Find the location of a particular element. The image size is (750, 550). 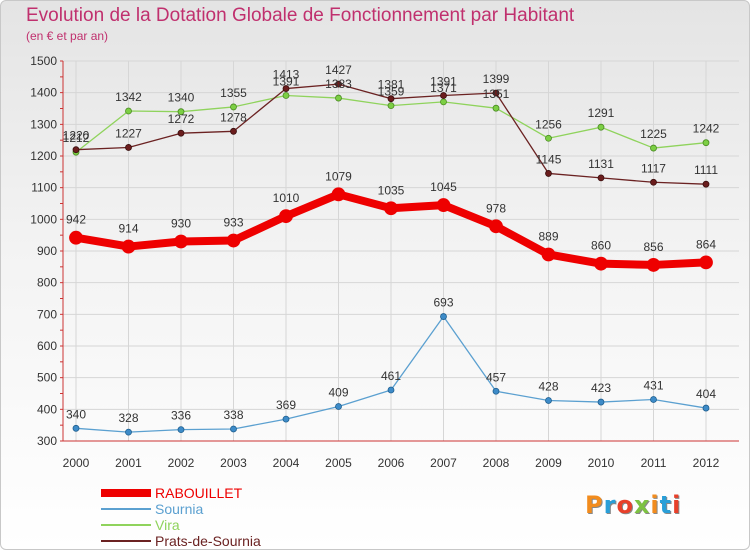

data-label: 423 is located at coordinates (601, 388).